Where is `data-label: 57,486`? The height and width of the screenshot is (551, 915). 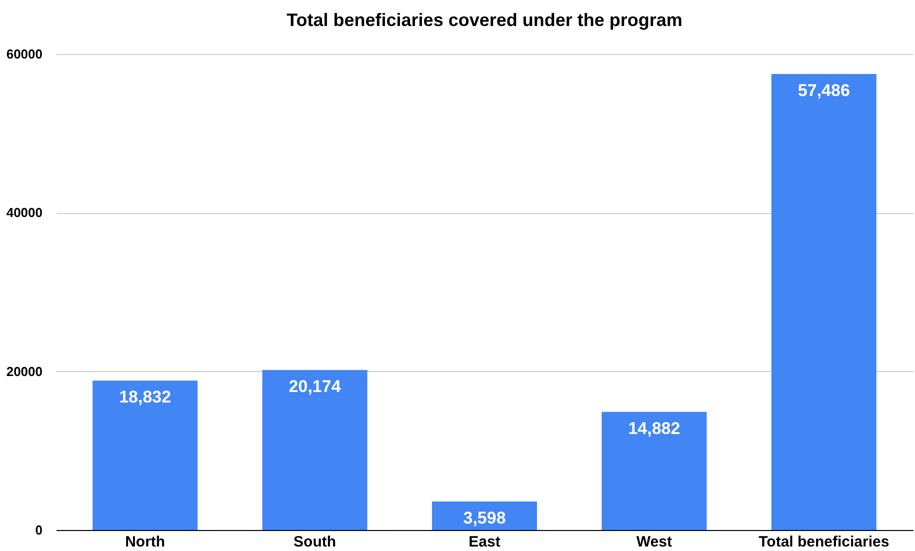
data-label: 57,486 is located at coordinates (824, 90).